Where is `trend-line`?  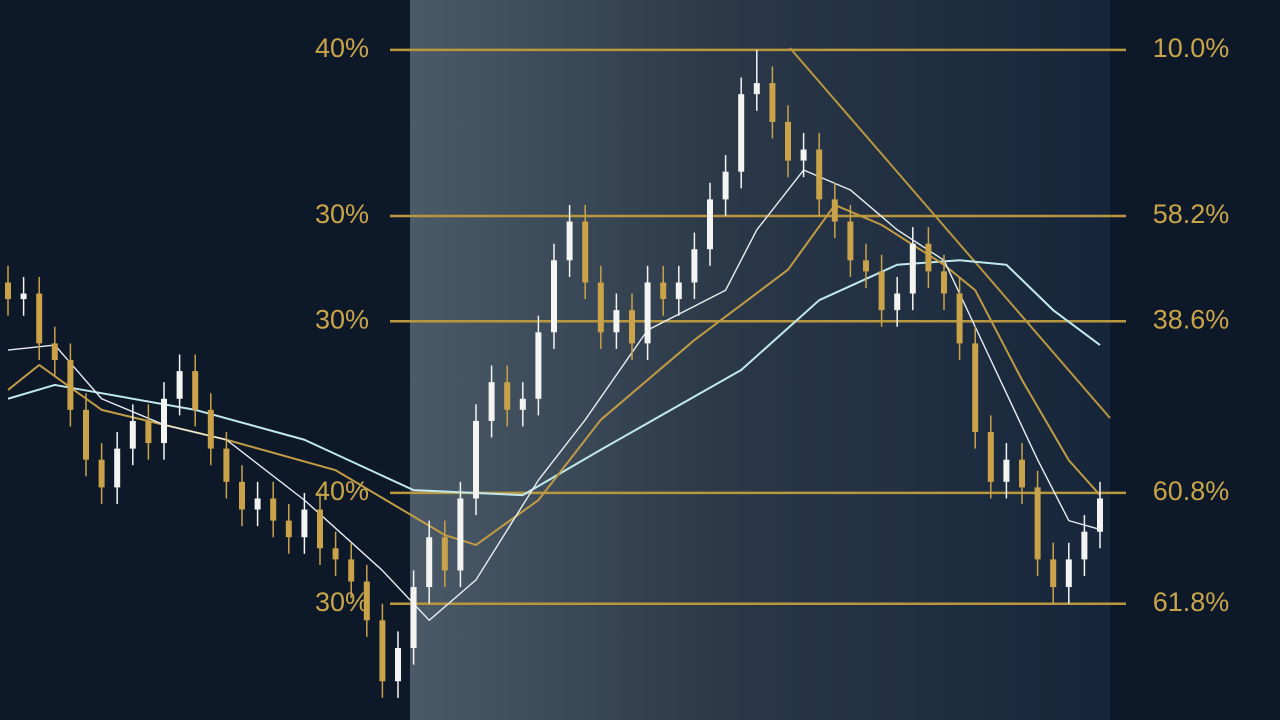
trend-line is located at coordinates (950, 233).